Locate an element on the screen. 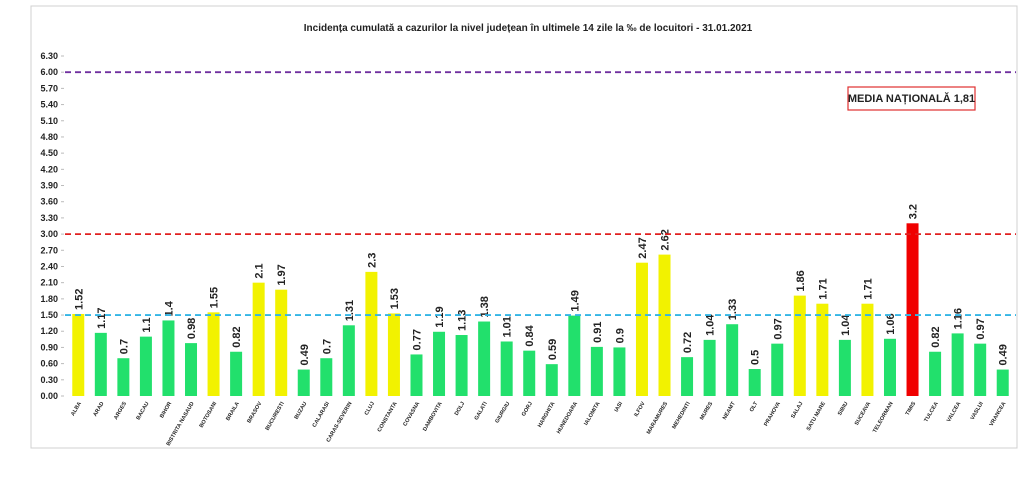 Image resolution: width=1024 pixels, height=480 pixels. annotation: MEDIA NAȚIONALĂ 1,81 is located at coordinates (911, 98).